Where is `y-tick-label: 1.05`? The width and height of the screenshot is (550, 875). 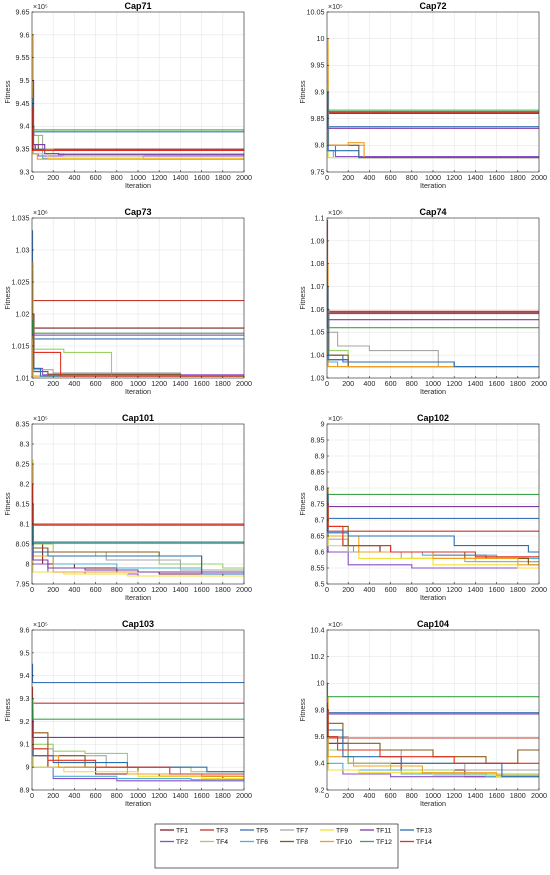 y-tick-label: 1.05 is located at coordinates (318, 332).